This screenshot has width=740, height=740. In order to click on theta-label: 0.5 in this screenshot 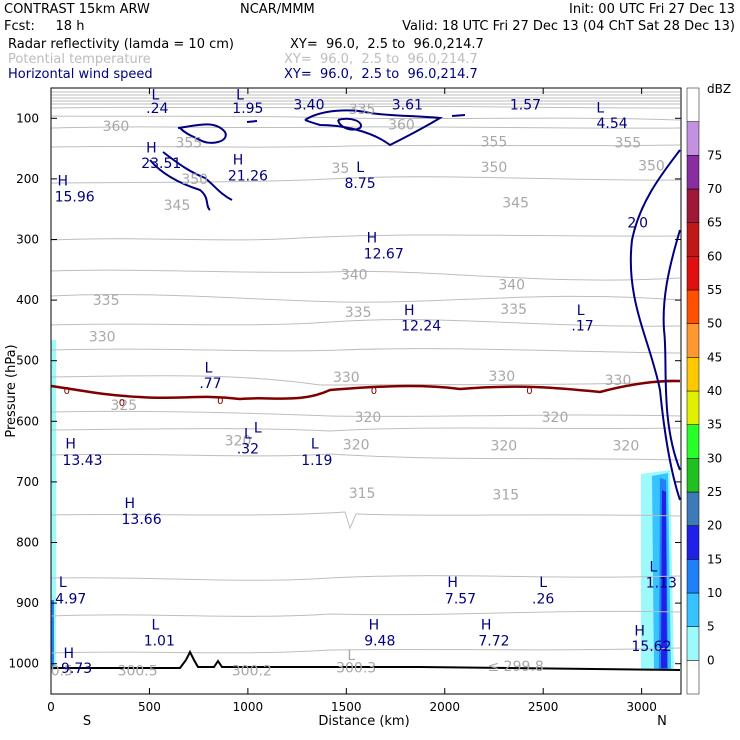, I will do `click(62, 671)`.